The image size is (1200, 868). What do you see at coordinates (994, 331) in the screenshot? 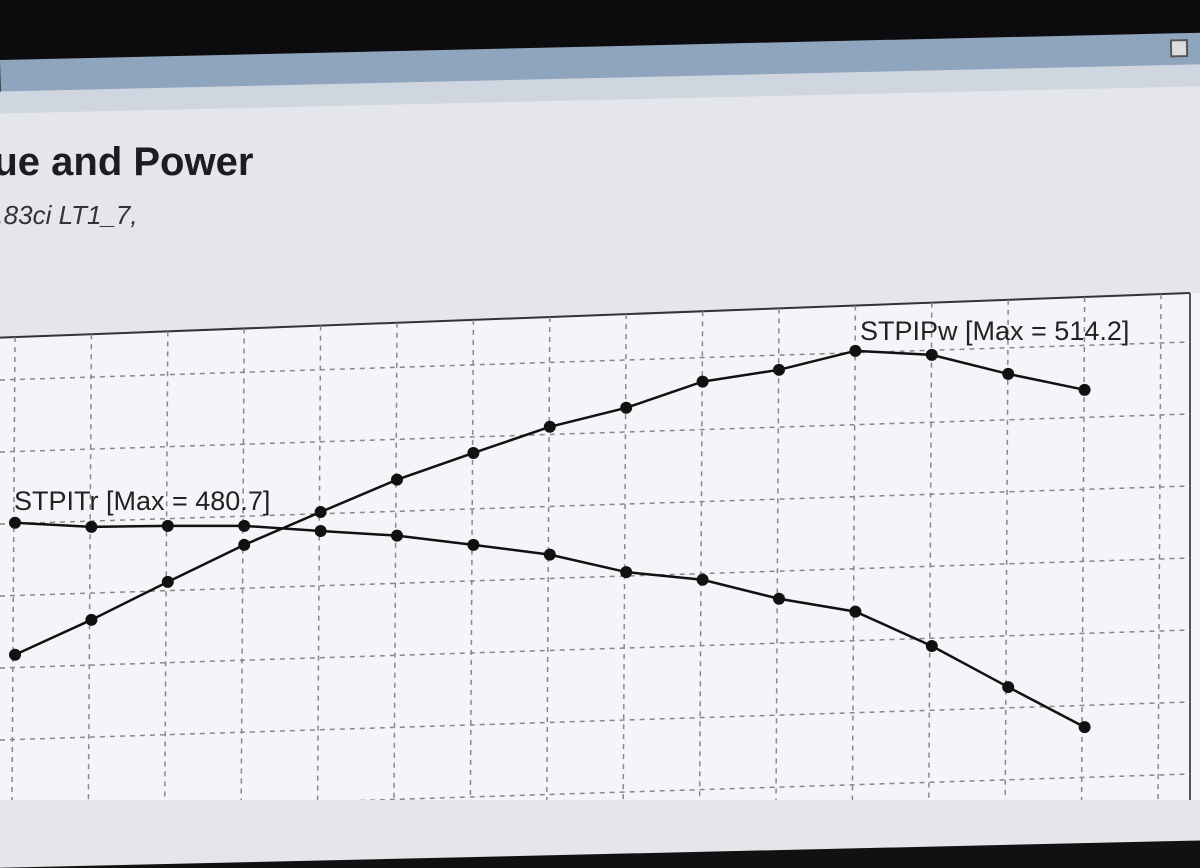
I see `legend-label-power: STPIPw [Max = 514.2]` at bounding box center [994, 331].